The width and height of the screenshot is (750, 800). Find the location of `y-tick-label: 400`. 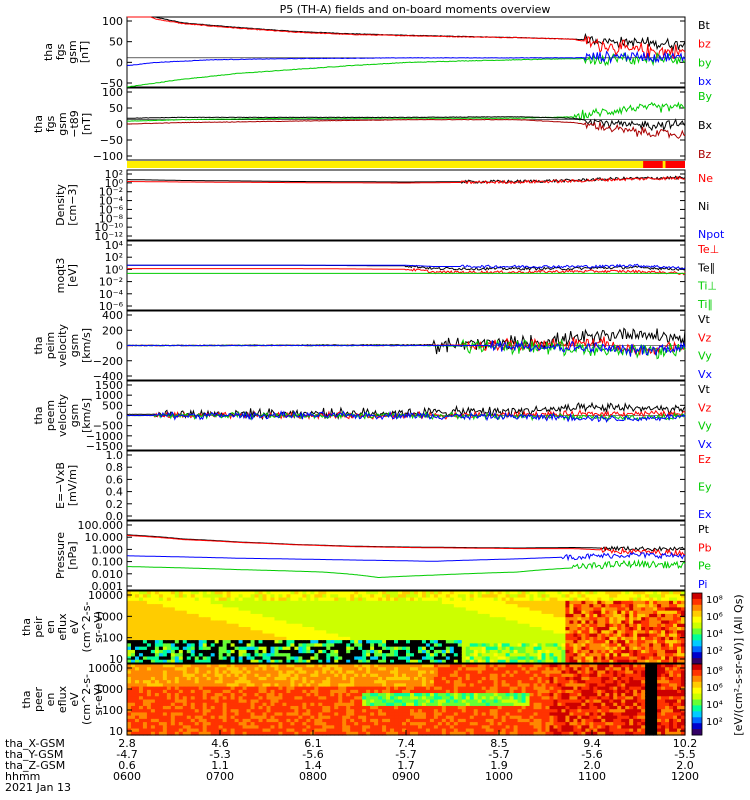

y-tick-label: 400 is located at coordinates (112, 315).